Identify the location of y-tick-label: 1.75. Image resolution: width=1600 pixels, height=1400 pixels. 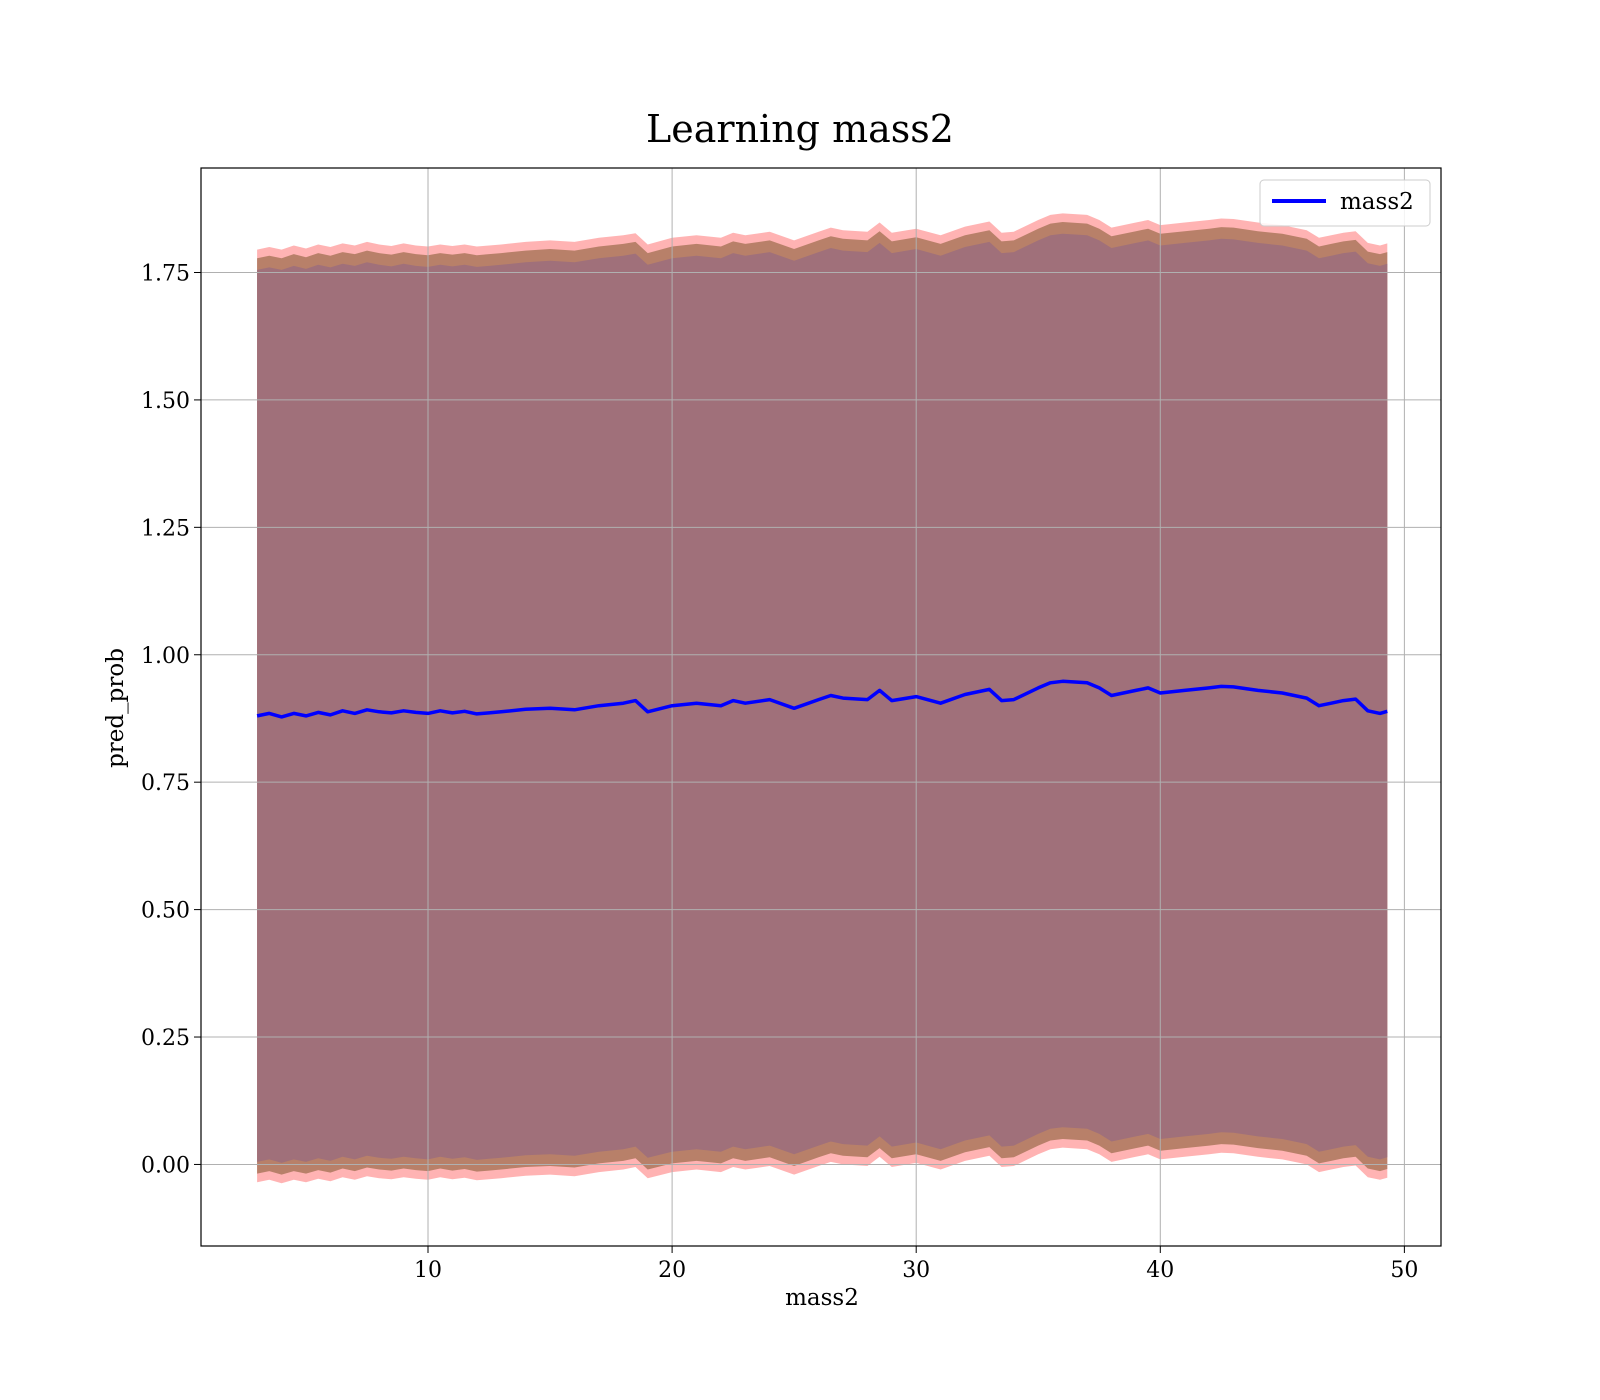
(165, 273).